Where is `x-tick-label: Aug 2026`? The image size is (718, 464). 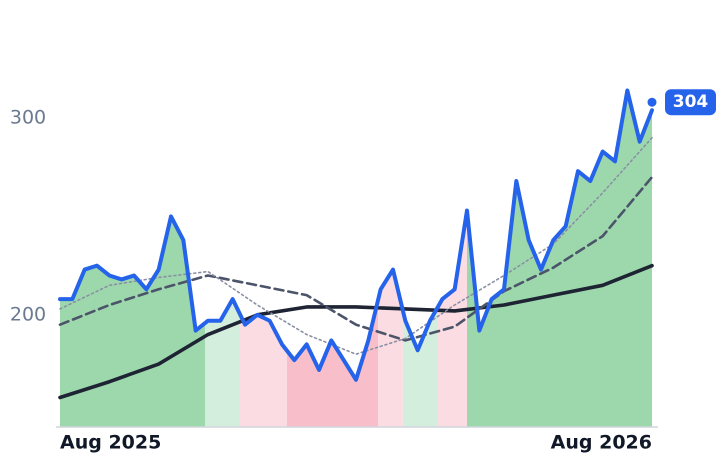
x-tick-label: Aug 2026 is located at coordinates (601, 443).